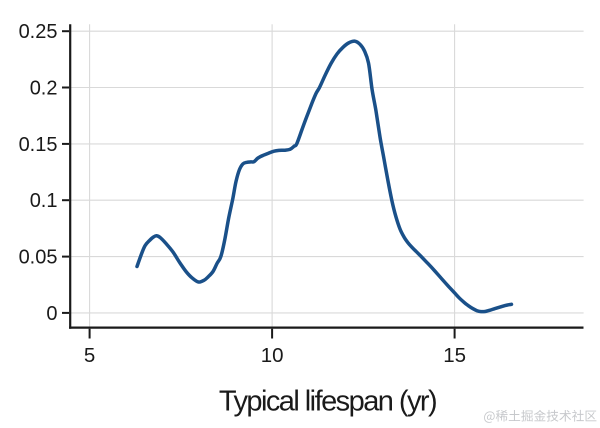 Image resolution: width=600 pixels, height=428 pixels. Describe the element at coordinates (38, 32) in the screenshot. I see `svg-text: 0.25` at that location.